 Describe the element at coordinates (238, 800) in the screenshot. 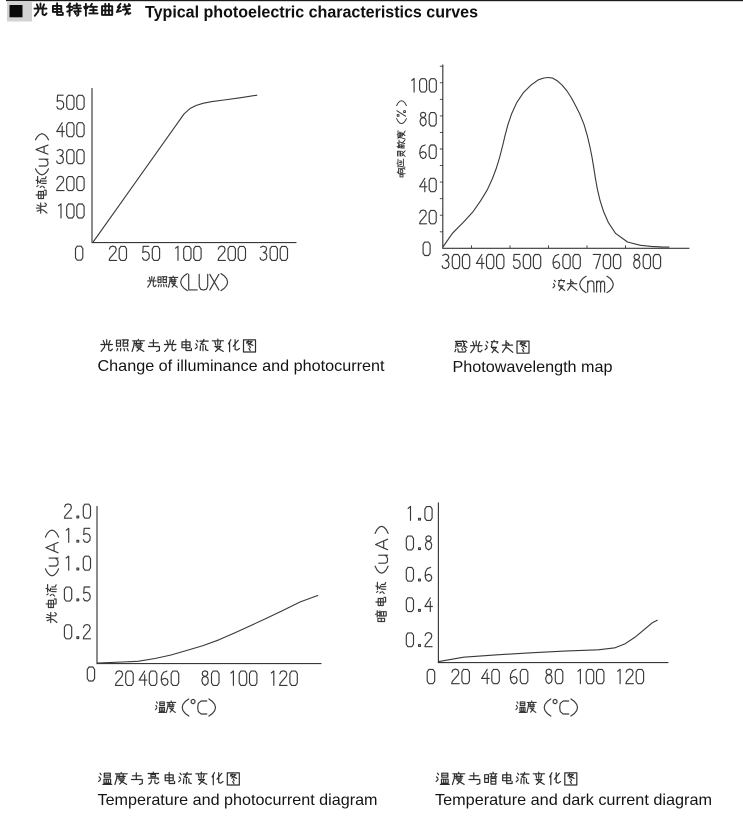

I see `svg-text:Temperature and photocurrent d: Temperature and photocurrent diagram` at that location.